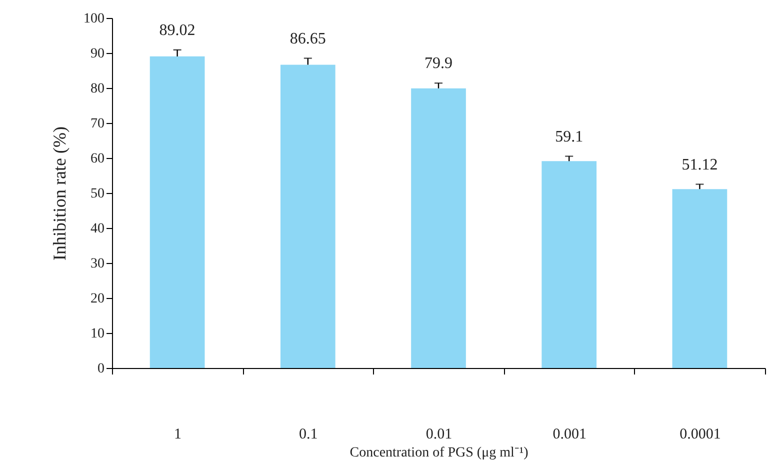 The width and height of the screenshot is (780, 466). What do you see at coordinates (60, 193) in the screenshot?
I see `y-axis-title: Inhibition rate (%)` at bounding box center [60, 193].